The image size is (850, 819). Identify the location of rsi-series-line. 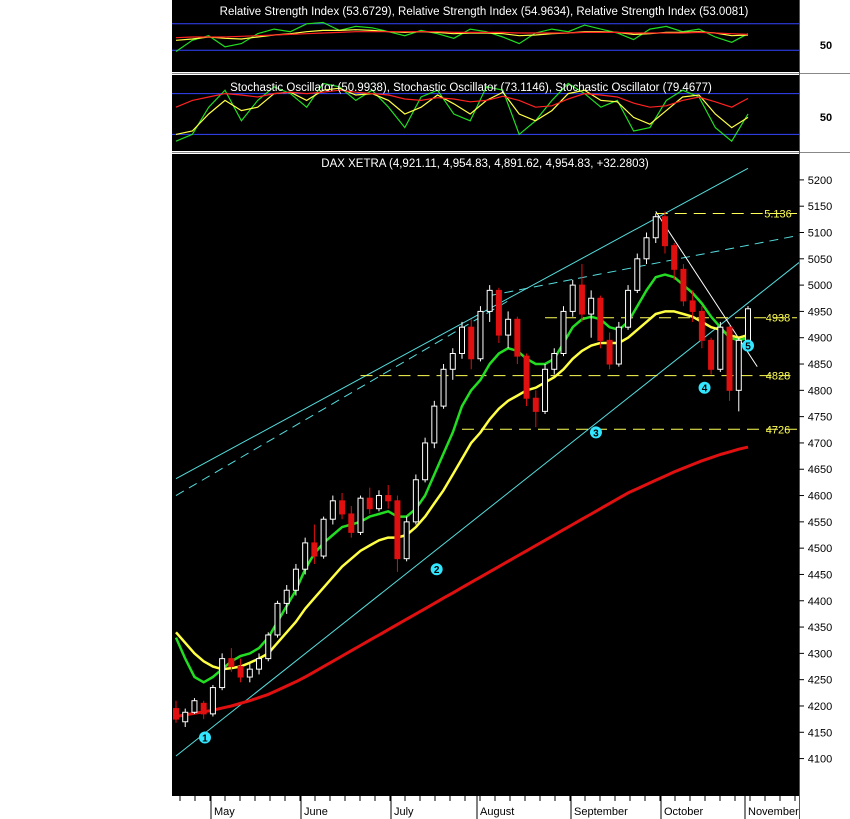
(462, 35).